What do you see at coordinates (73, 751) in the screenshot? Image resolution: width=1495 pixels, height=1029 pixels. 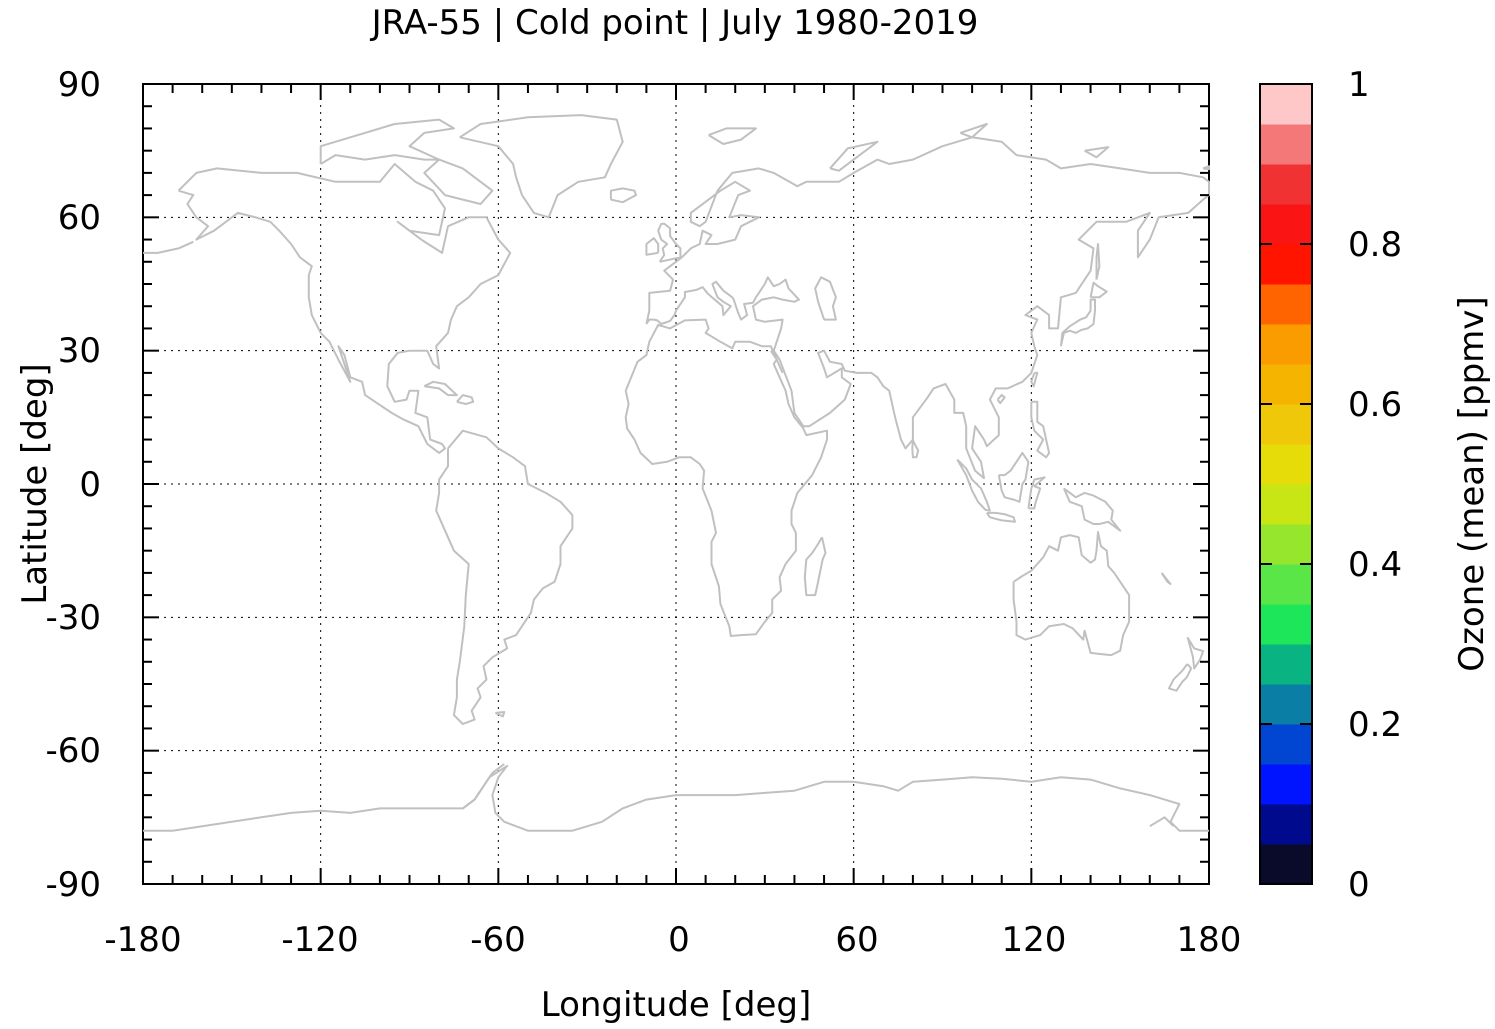 I see `y-tick-label: -60` at bounding box center [73, 751].